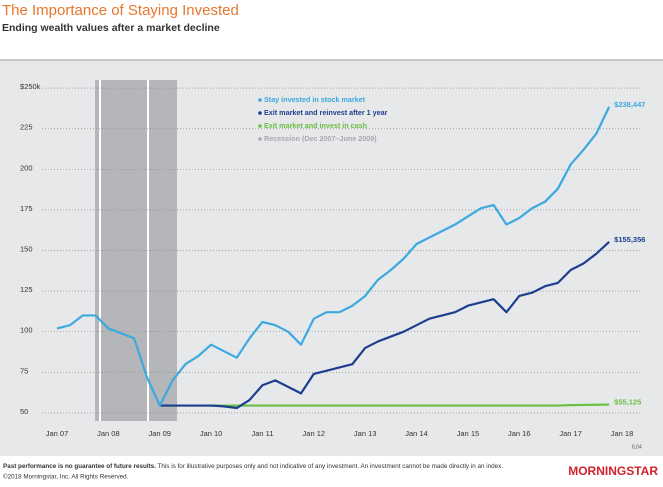 The image size is (663, 487). Describe the element at coordinates (262, 433) in the screenshot. I see `x-tick-label: Jan 11` at that location.